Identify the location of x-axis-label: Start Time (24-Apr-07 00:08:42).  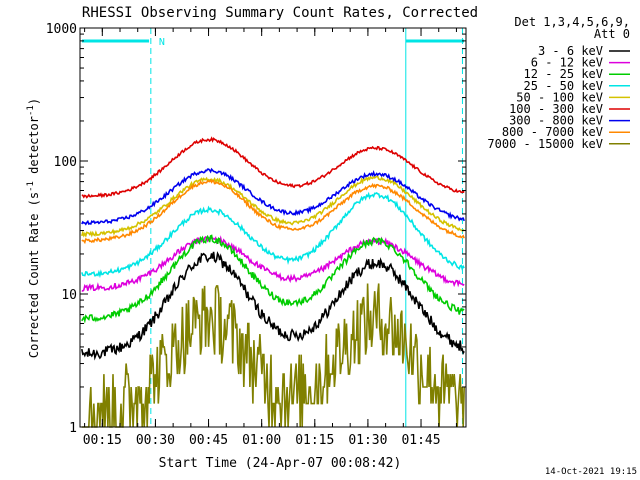
(280, 463).